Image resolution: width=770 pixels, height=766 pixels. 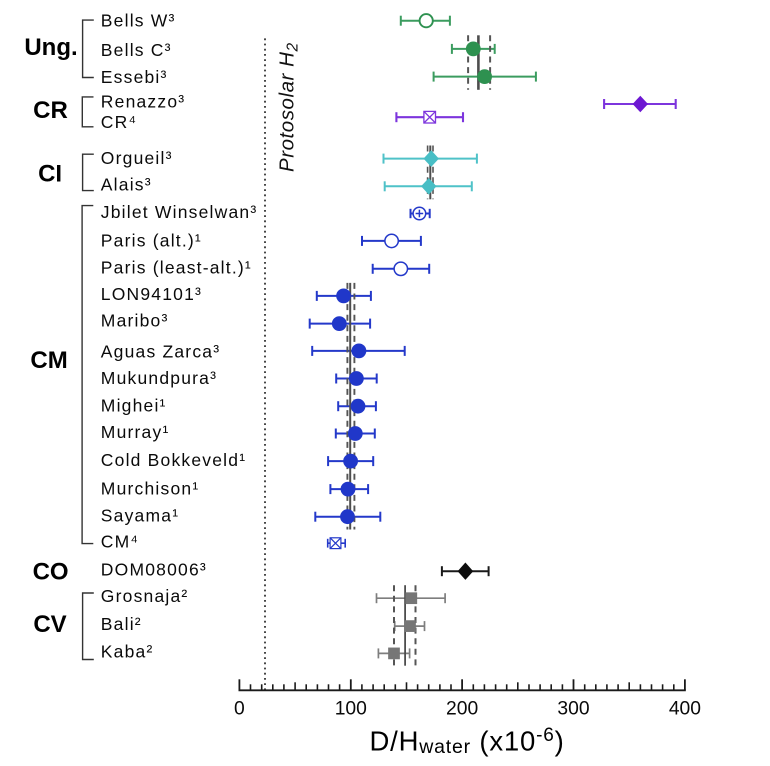 I want to click on svg-text: CR⁴, so click(x=119, y=122).